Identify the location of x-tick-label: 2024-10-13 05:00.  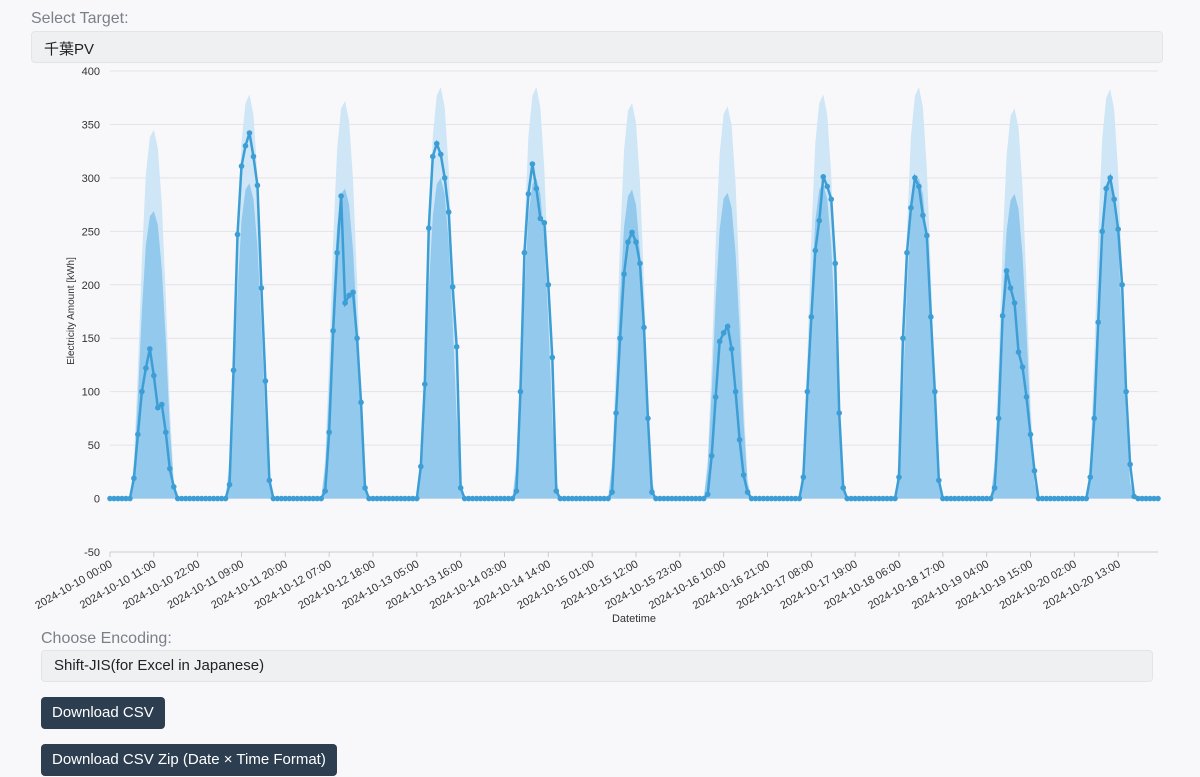
(380, 585).